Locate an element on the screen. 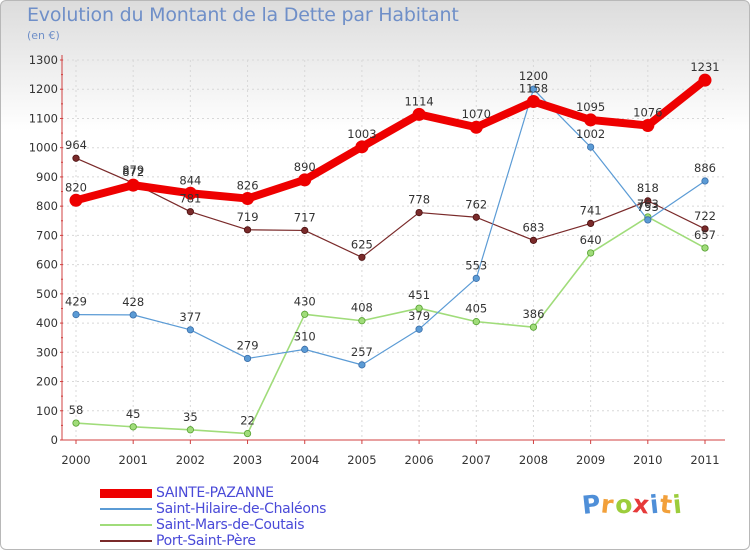  y-tick-label: 700 is located at coordinates (47, 235).